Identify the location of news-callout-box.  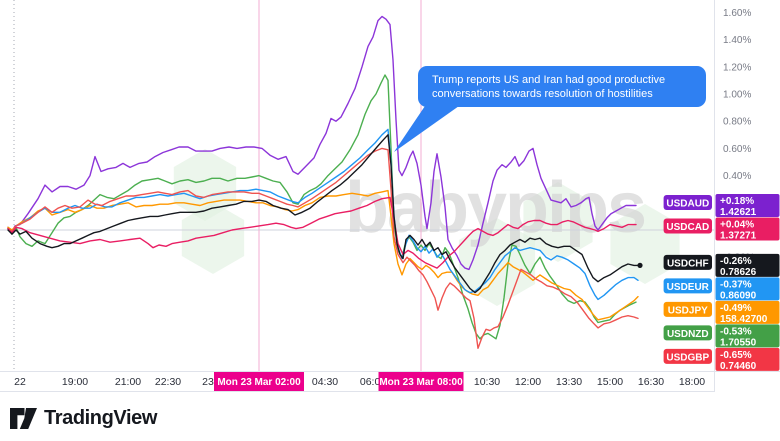
(562, 86).